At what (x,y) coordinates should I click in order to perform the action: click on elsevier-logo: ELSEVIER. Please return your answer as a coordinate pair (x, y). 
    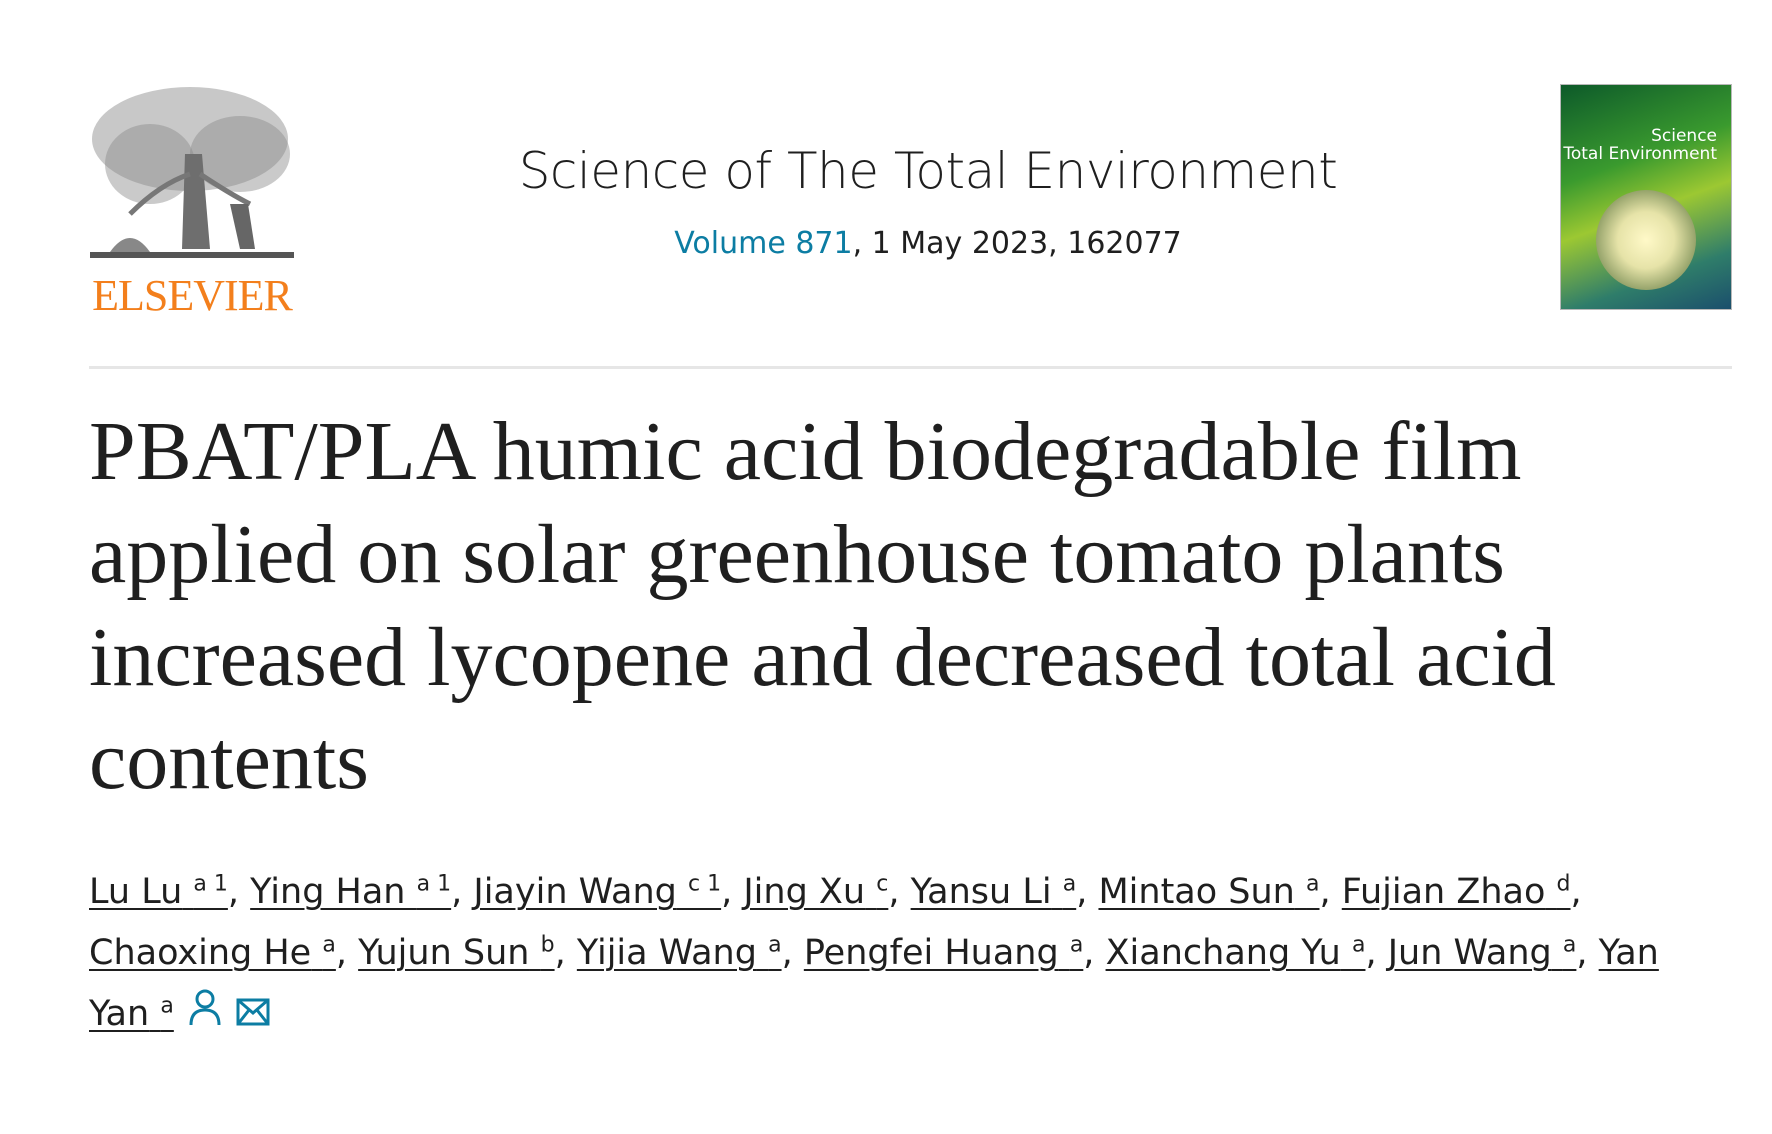
    Looking at the image, I should click on (192, 202).